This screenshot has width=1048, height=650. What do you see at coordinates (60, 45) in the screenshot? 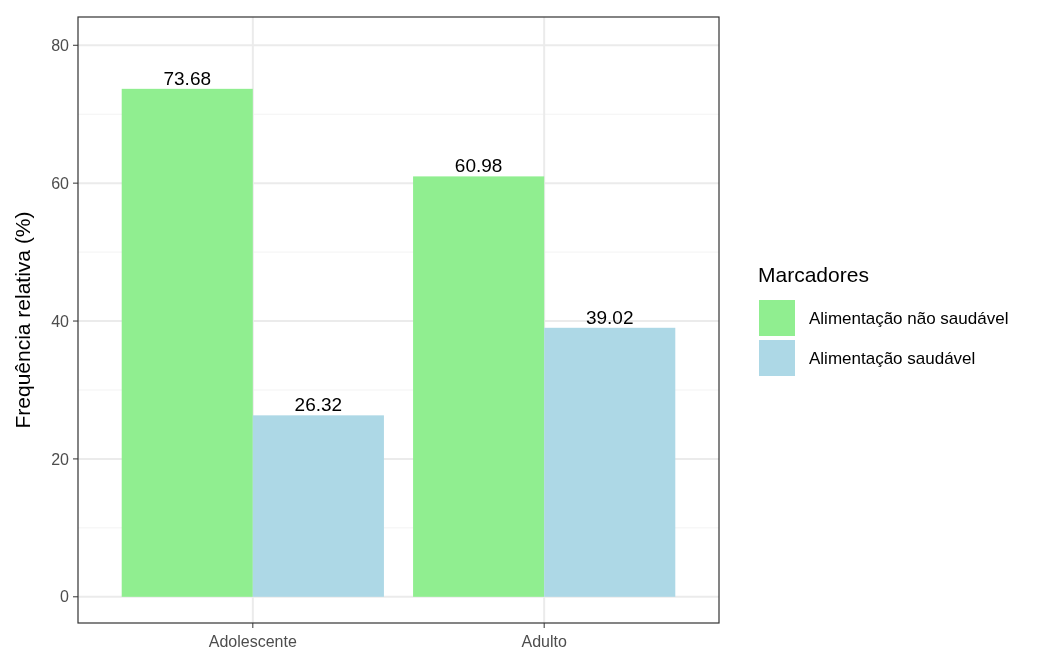
I see `y-tick-label: 80` at bounding box center [60, 45].